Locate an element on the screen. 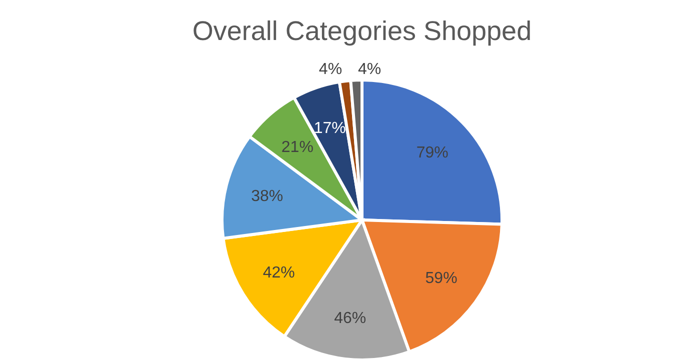  data-label: 59% is located at coordinates (441, 279).